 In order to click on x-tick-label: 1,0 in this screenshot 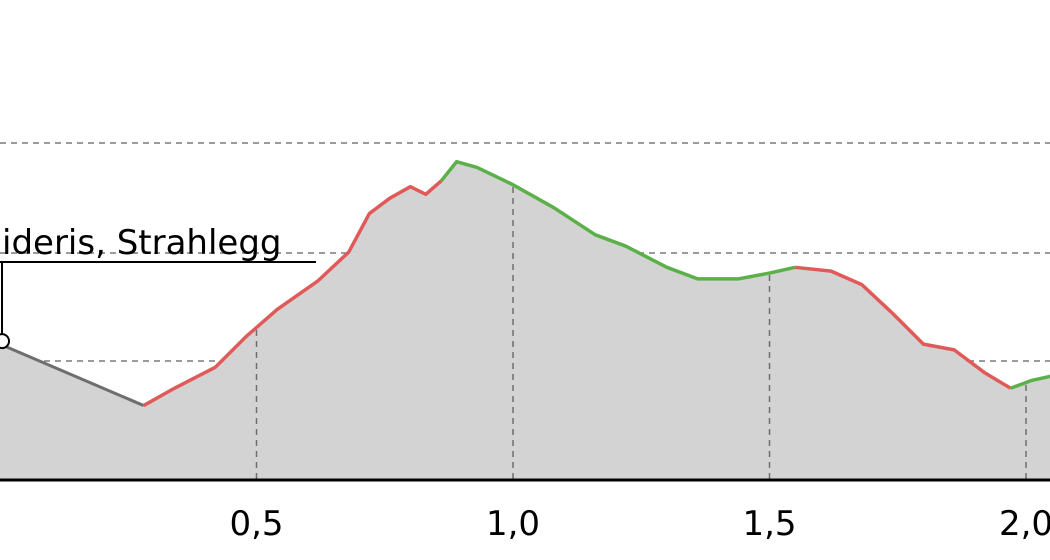, I will do `click(513, 524)`.